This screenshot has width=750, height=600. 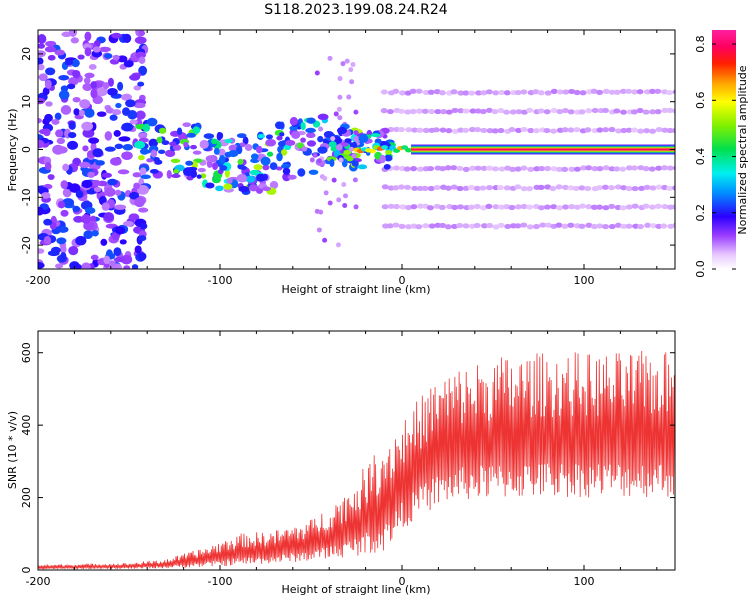 I want to click on spectrogram-x-tick-label: -200, so click(x=38, y=280).